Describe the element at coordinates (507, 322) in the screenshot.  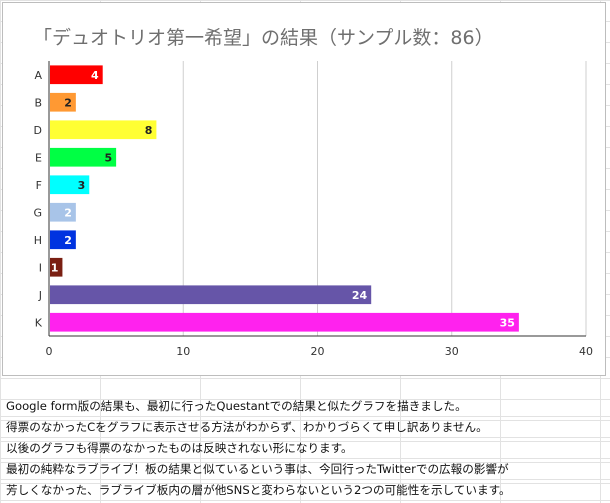
I see `data-label: 35` at that location.